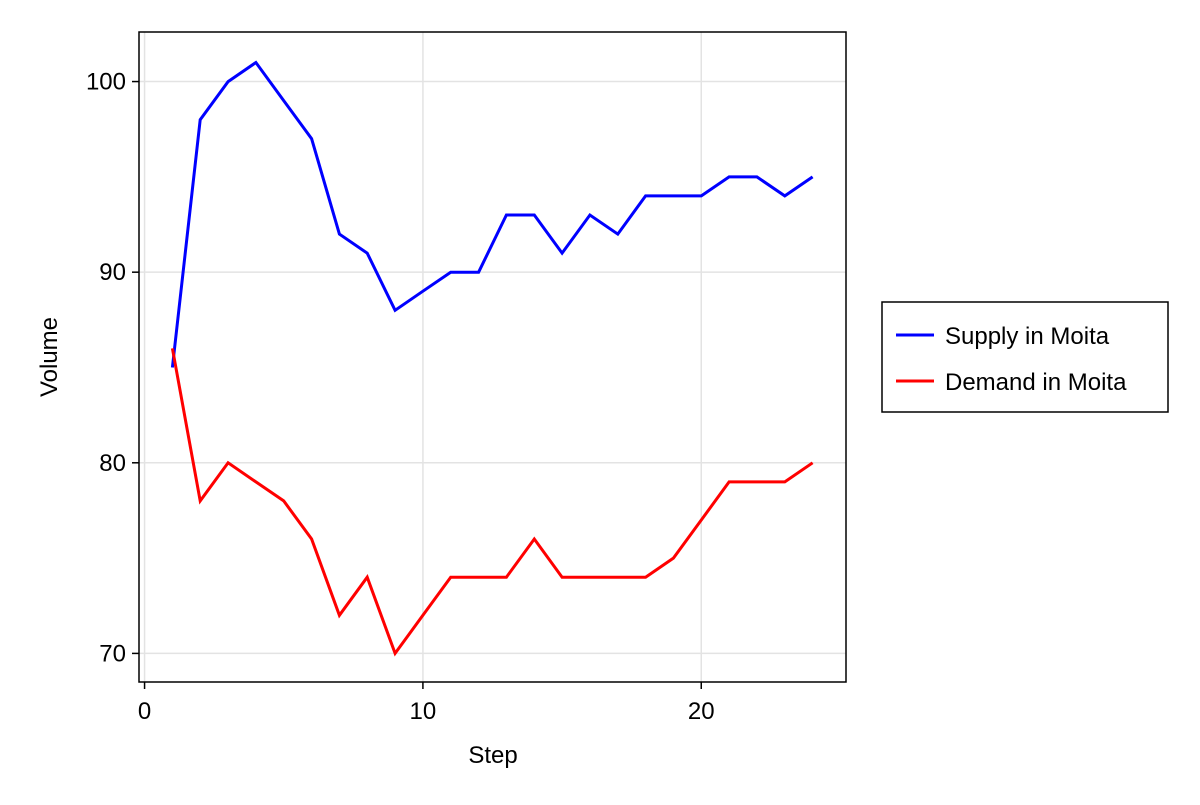 The width and height of the screenshot is (1200, 805). Describe the element at coordinates (1036, 382) in the screenshot. I see `legend-label: Demand in Moita` at that location.